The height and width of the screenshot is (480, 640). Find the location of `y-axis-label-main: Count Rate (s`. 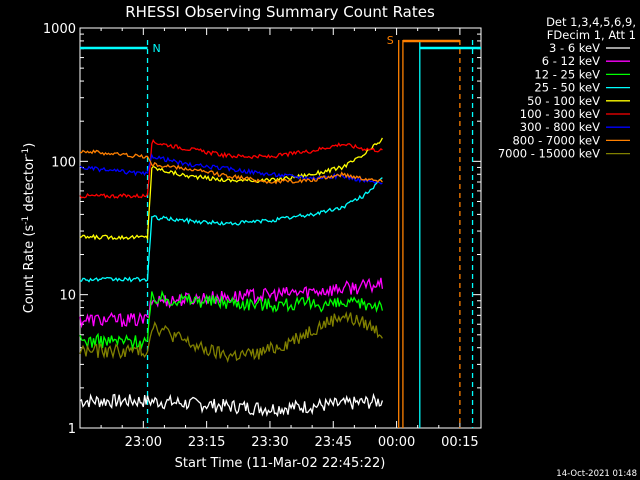

y-axis-label-main: Count Rate (s is located at coordinates (29, 269).